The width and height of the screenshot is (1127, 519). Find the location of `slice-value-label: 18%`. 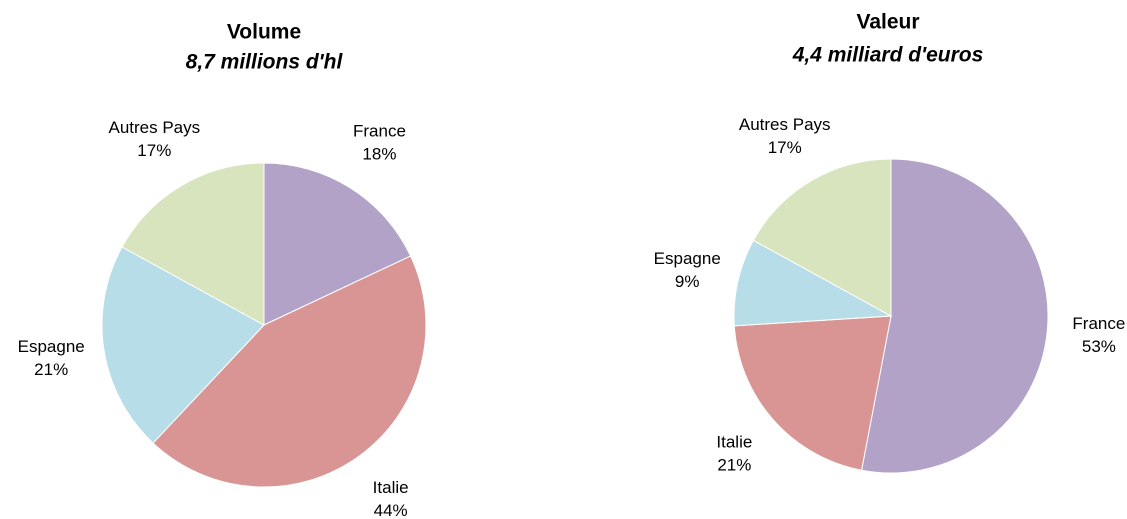

slice-value-label: 18% is located at coordinates (379, 154).